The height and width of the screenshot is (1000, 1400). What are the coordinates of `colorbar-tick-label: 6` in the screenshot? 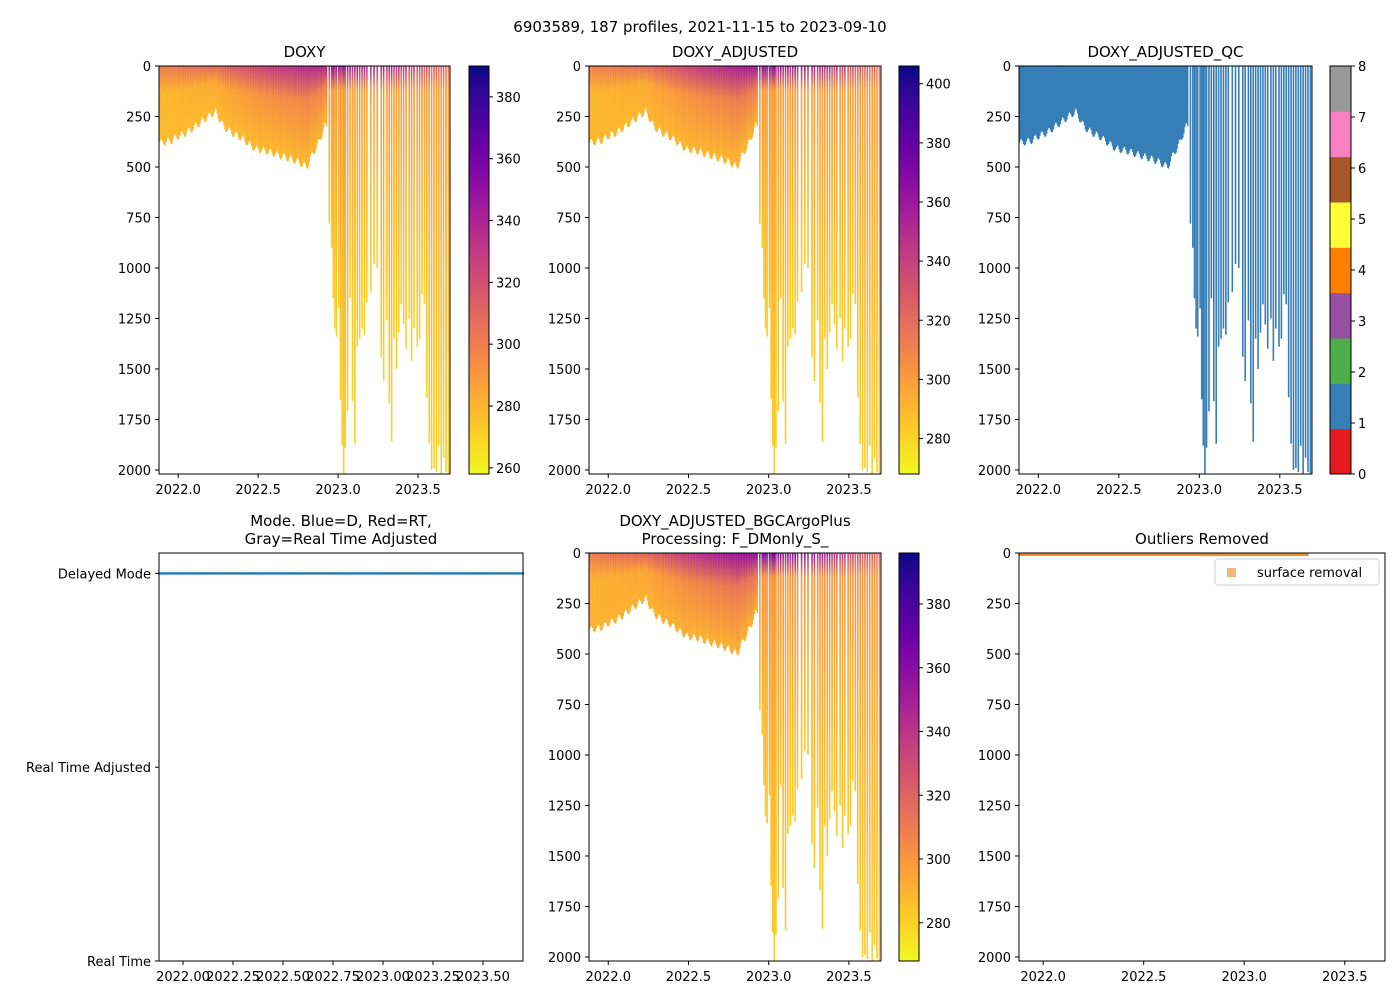 It's located at (1362, 169).